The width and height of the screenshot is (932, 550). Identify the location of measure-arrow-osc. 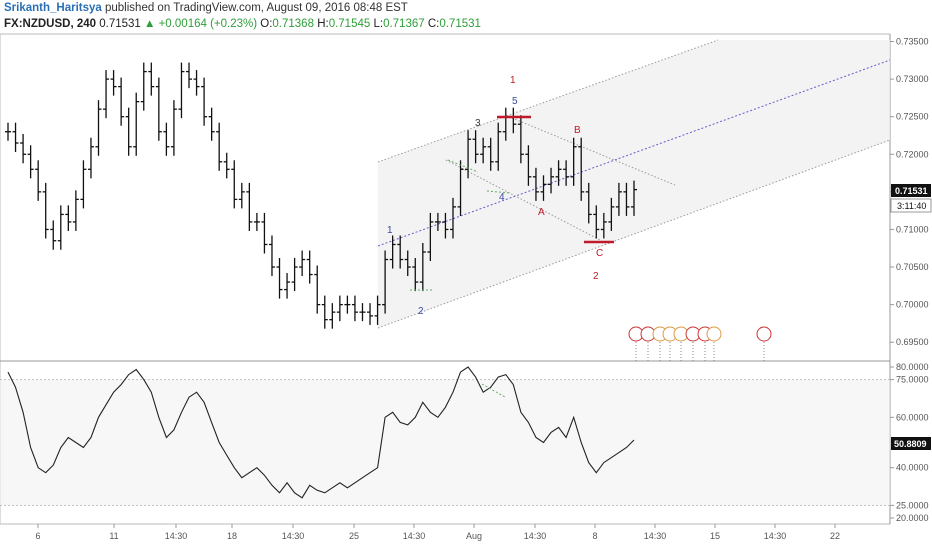
(493, 390).